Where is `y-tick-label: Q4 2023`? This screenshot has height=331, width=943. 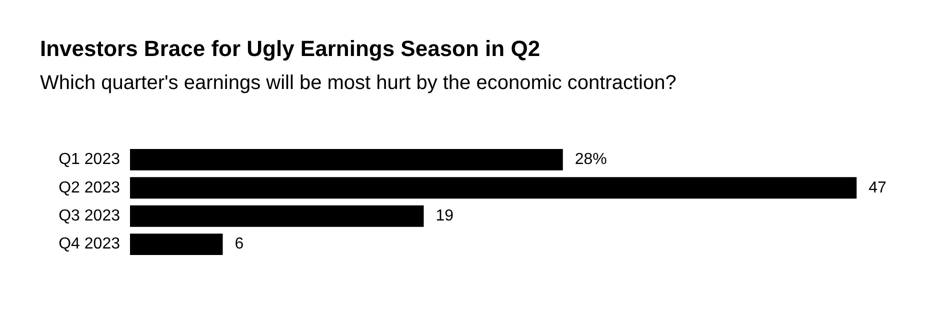
y-tick-label: Q4 2023 is located at coordinates (89, 244).